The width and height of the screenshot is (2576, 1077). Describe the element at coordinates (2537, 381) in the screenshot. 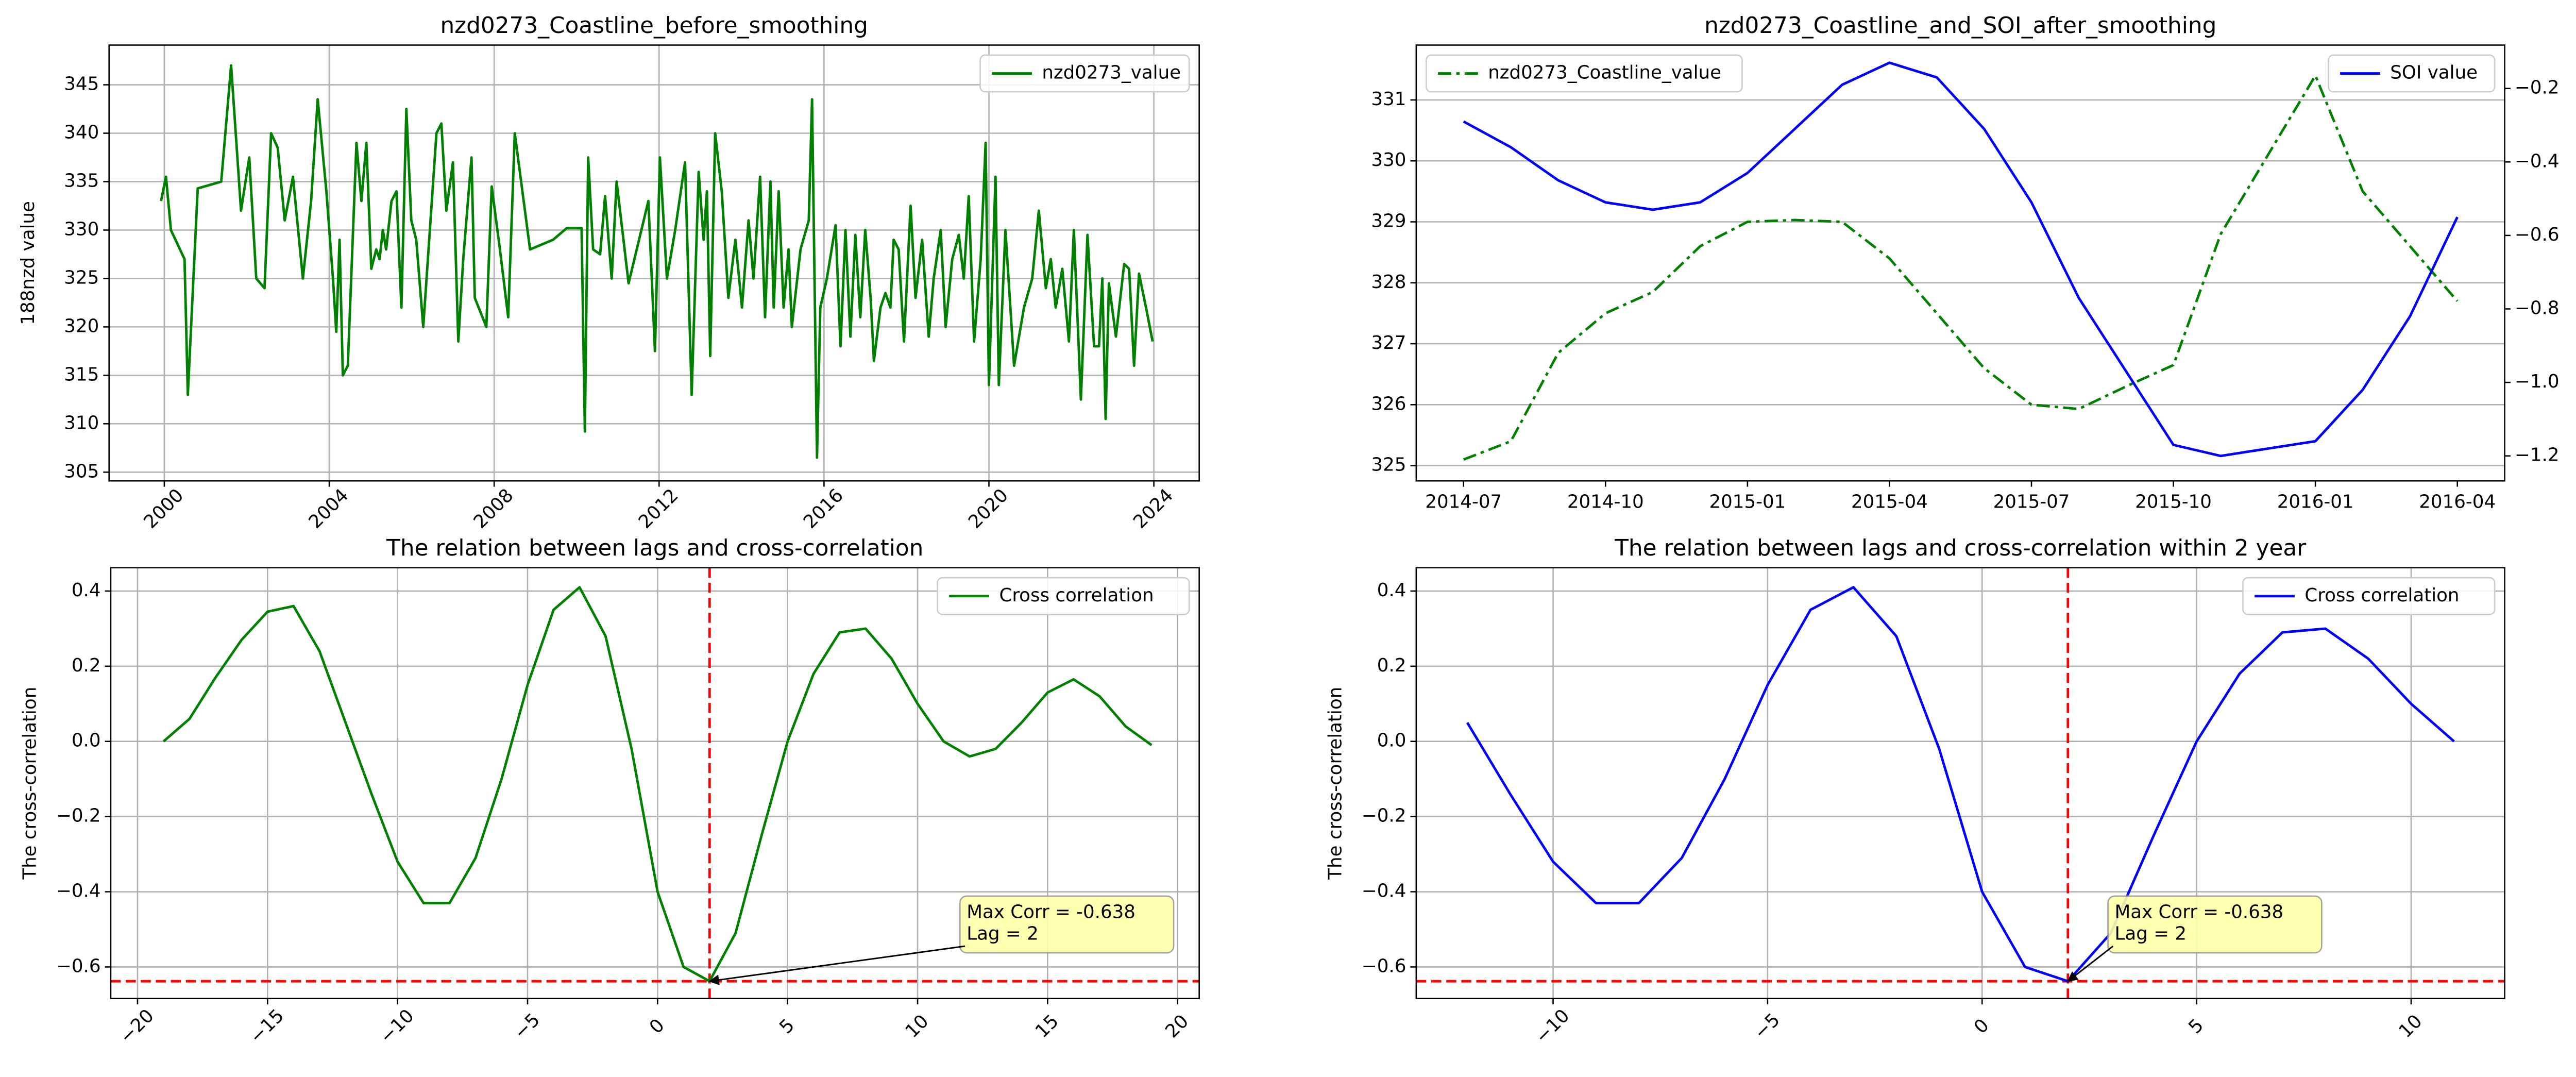

I see `y2-tick-label: −1.0` at that location.